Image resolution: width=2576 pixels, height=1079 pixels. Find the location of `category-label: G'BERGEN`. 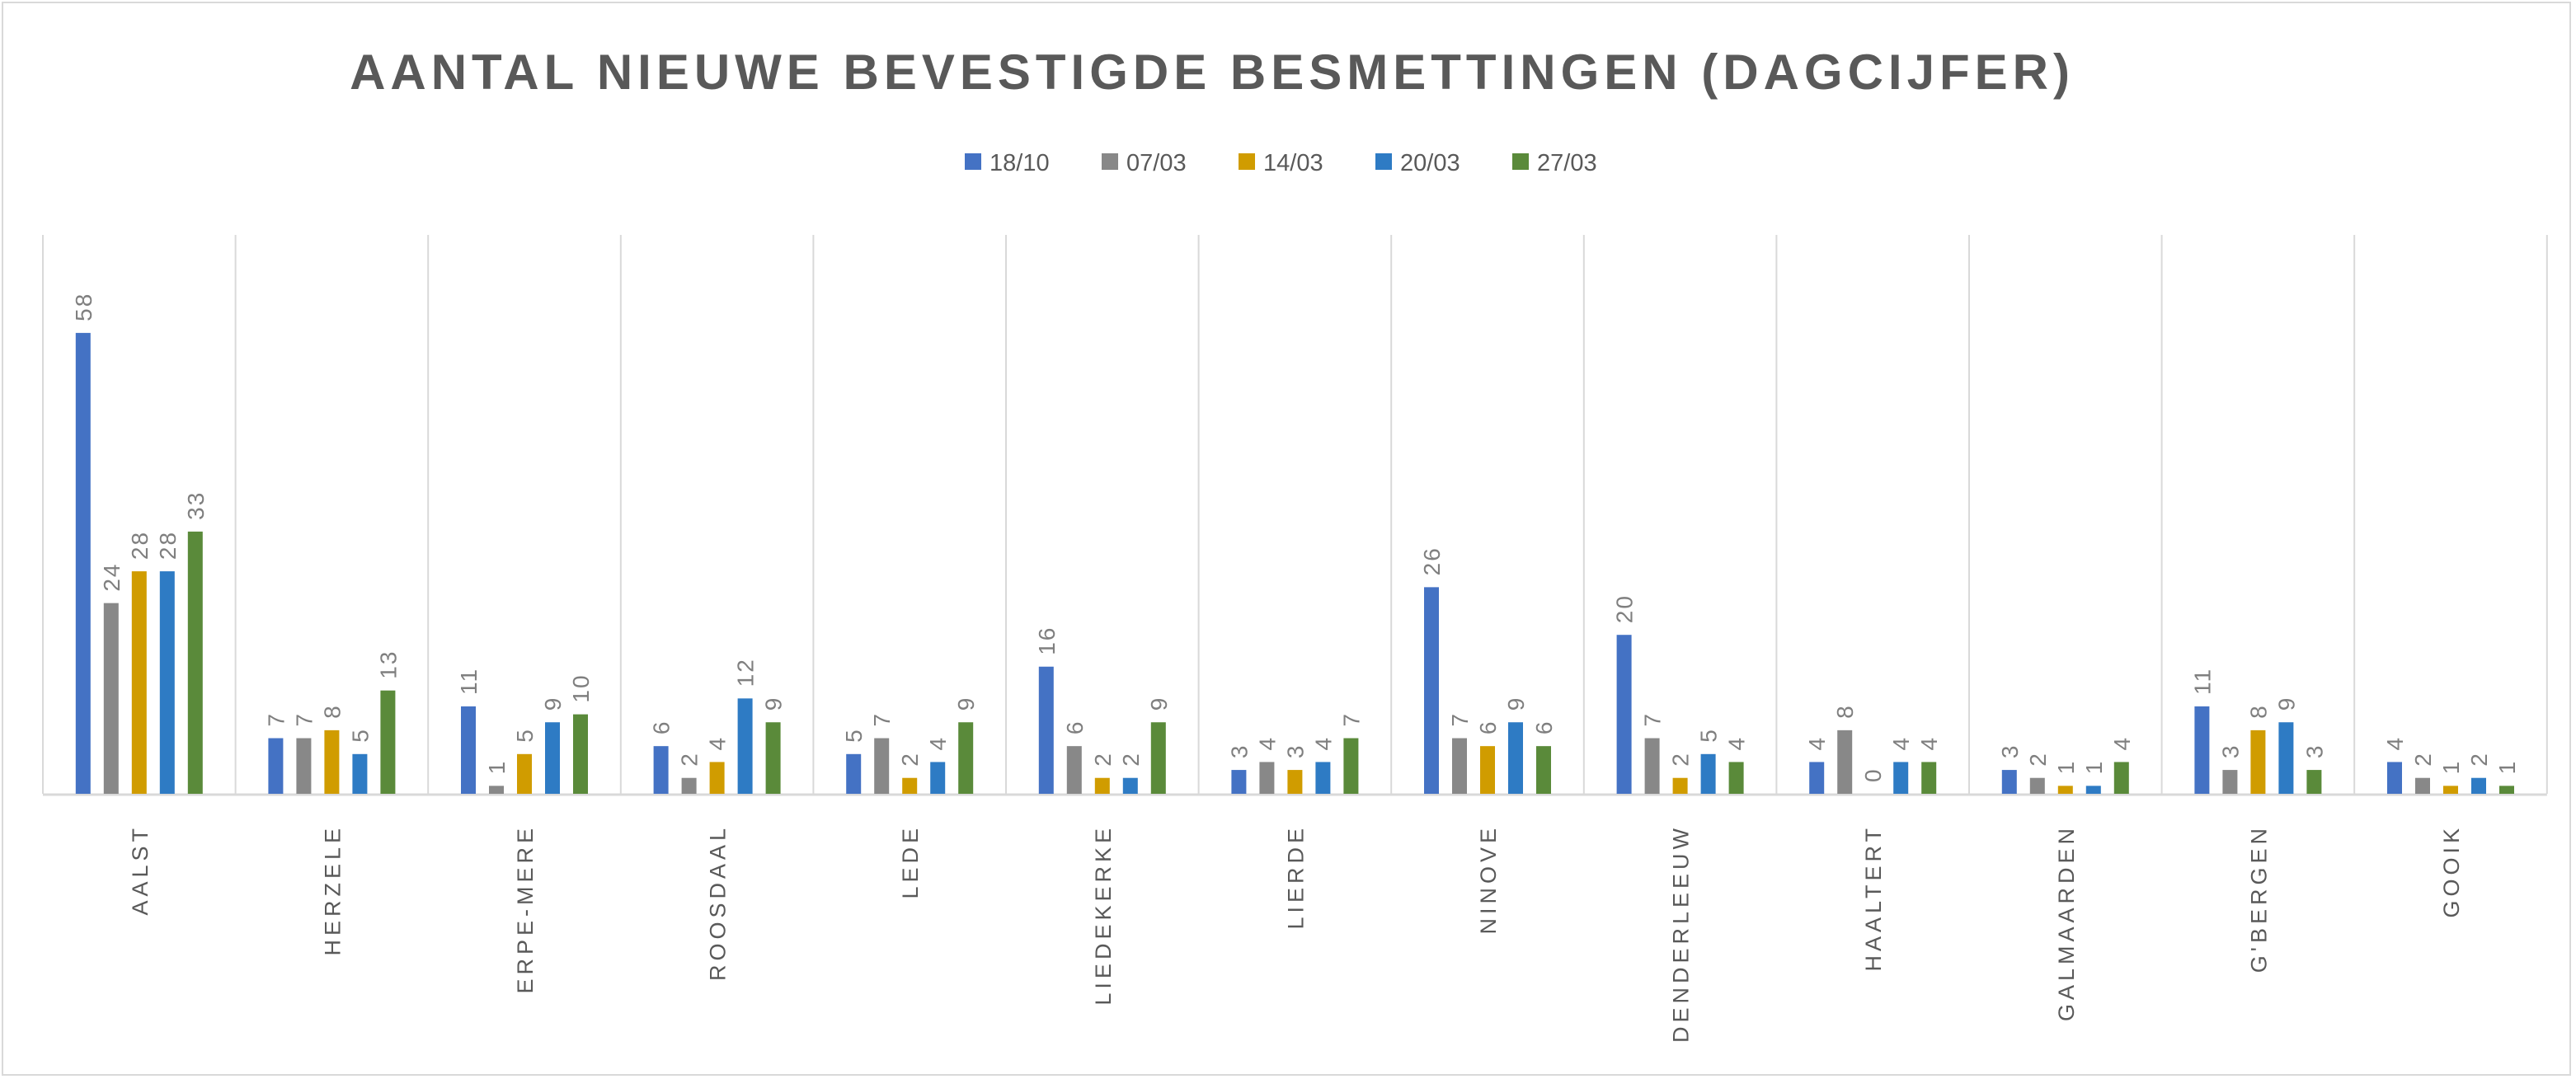

category-label: G'BERGEN is located at coordinates (2258, 898).